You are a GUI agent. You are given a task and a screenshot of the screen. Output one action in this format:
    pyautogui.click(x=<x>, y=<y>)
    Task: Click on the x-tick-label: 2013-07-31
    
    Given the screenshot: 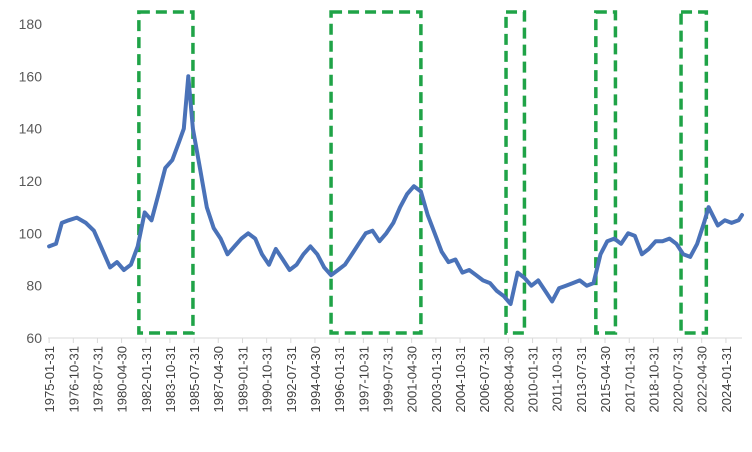 What is the action you would take?
    pyautogui.click(x=581, y=379)
    